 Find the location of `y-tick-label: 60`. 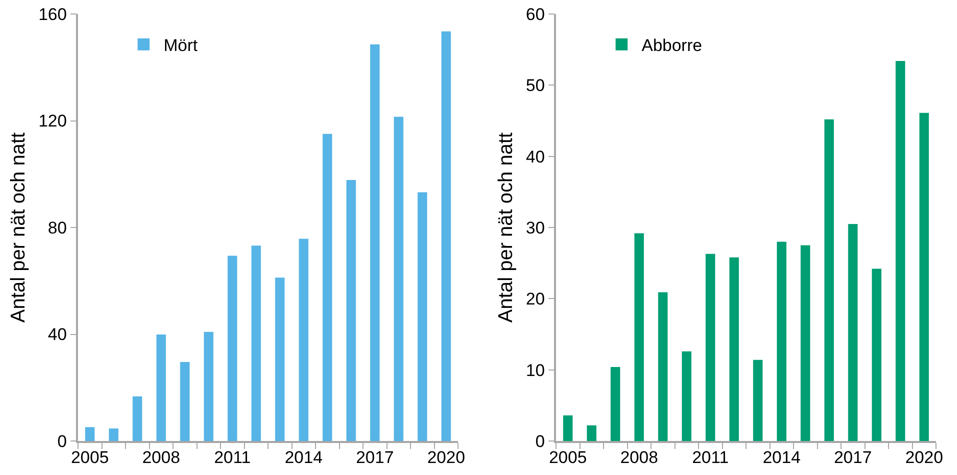

y-tick-label: 60 is located at coordinates (535, 14).